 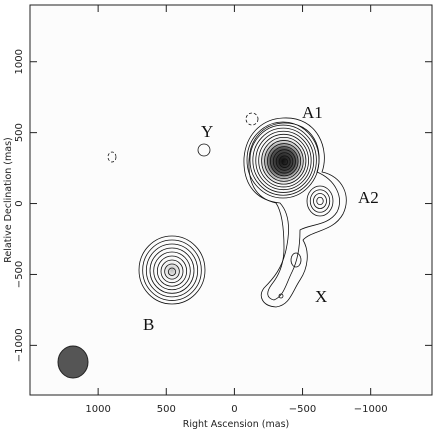 What do you see at coordinates (8, 200) in the screenshot?
I see `y-axis-label: Relative Declination (mas)` at bounding box center [8, 200].